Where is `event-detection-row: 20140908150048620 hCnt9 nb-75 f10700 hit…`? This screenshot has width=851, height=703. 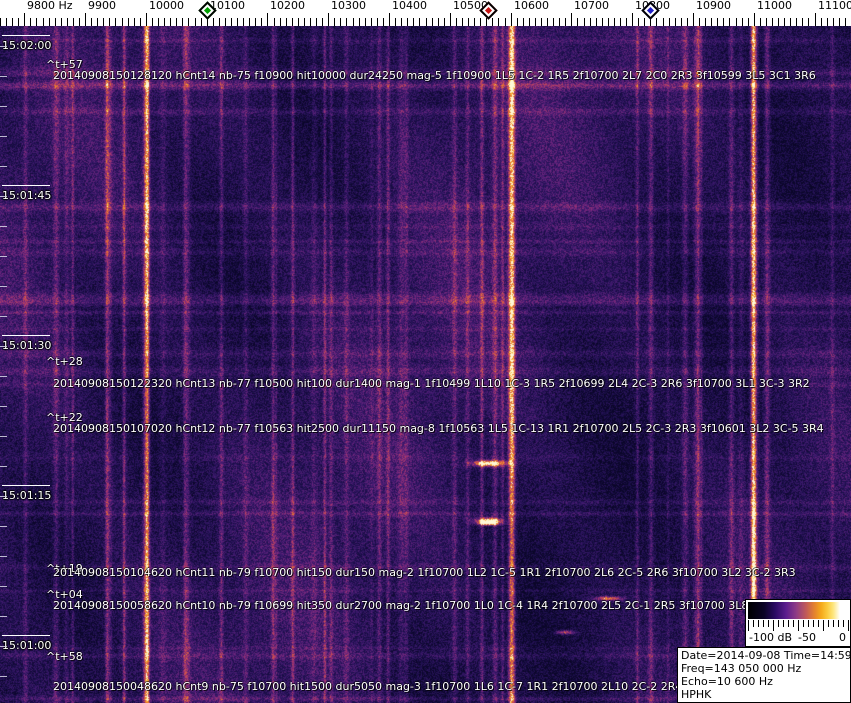 event-detection-row: 20140908150048620 hCnt9 nb-75 f10700 hit… is located at coordinates (413, 686).